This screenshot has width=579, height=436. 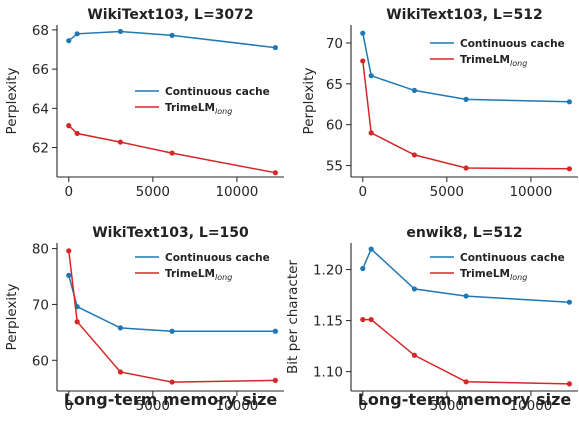 What do you see at coordinates (334, 167) in the screenshot?
I see `y-tick-label: 55` at bounding box center [334, 167].